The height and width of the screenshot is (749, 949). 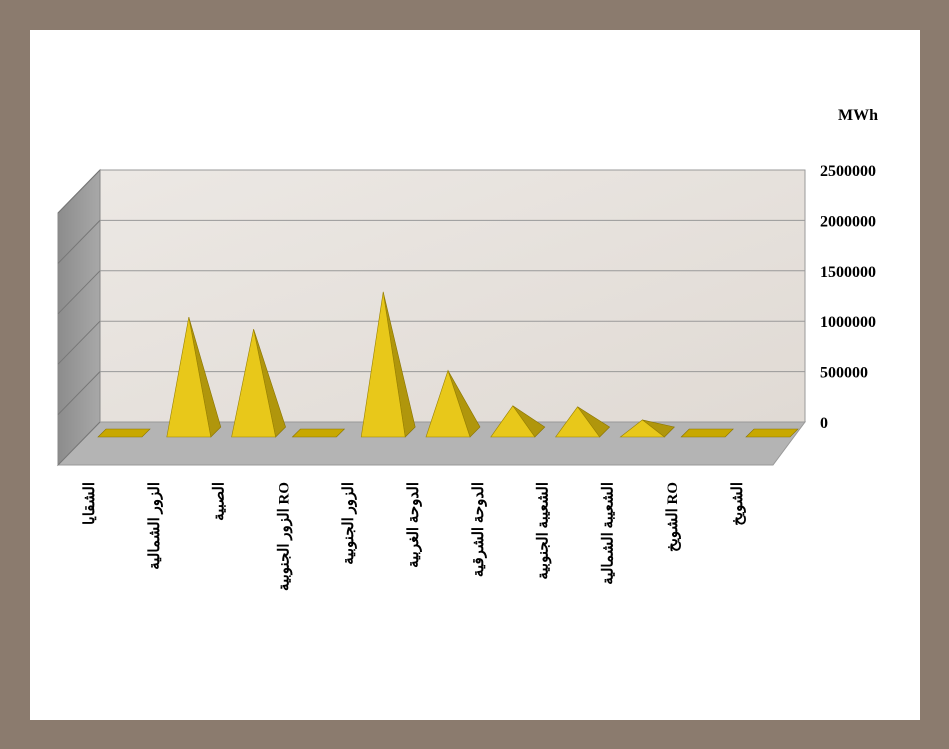 I want to click on y-axis-label: MWh, so click(x=858, y=115).